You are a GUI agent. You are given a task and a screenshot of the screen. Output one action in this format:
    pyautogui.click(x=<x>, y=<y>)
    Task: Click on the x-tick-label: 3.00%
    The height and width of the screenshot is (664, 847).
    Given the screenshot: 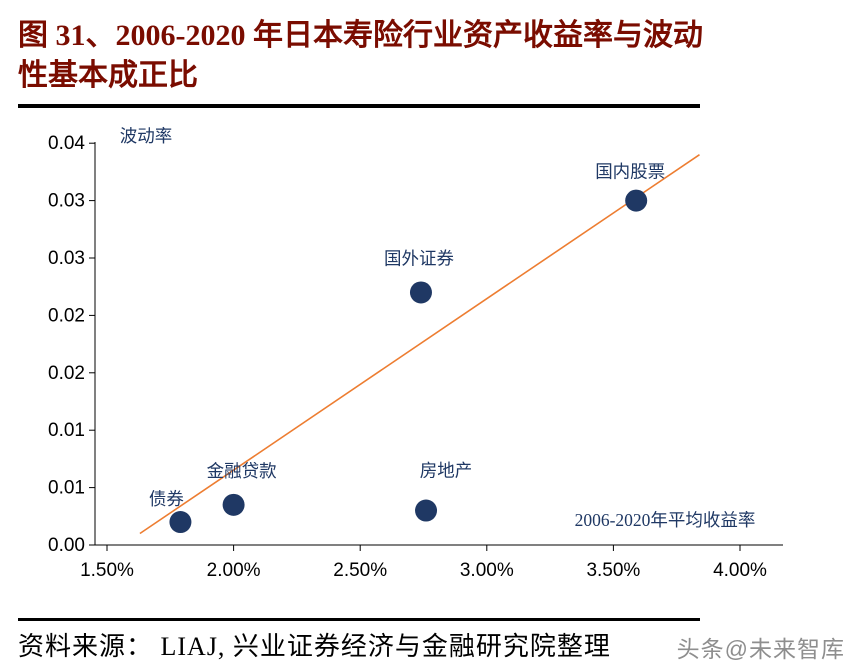 What is the action you would take?
    pyautogui.click(x=487, y=570)
    